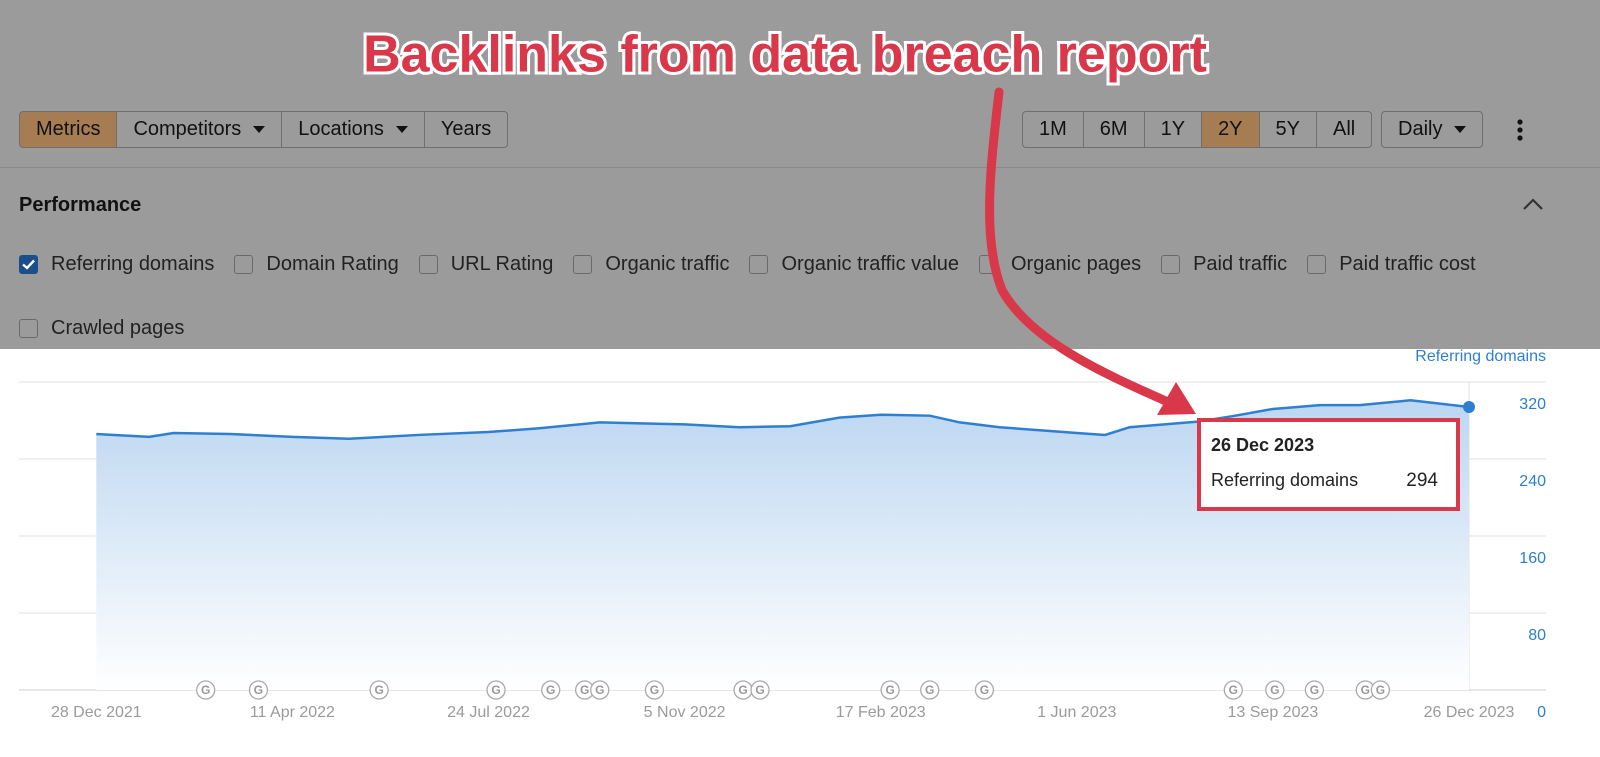  Describe the element at coordinates (1113, 129) in the screenshot. I see `button: 6M` at that location.